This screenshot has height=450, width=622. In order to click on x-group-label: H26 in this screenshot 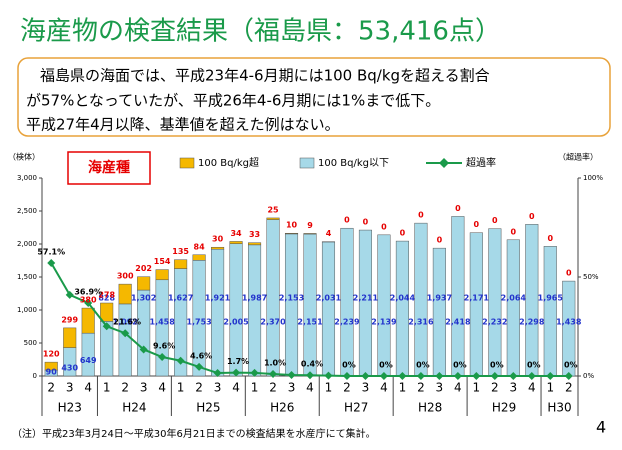, I will do `click(282, 408)`.